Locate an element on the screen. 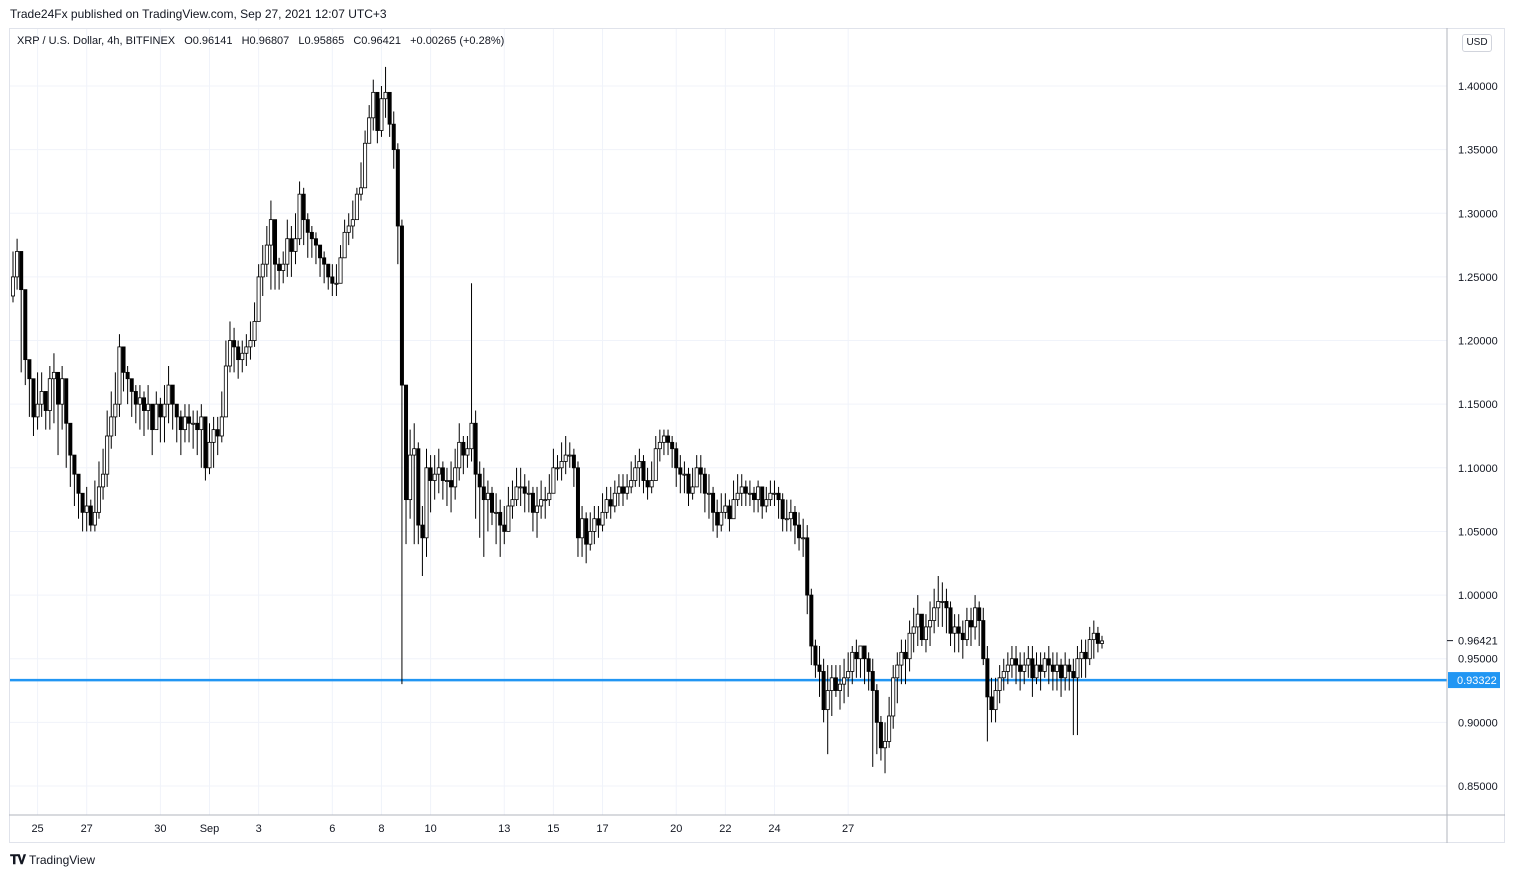 The width and height of the screenshot is (1515, 878). time-tick-label: 17 is located at coordinates (602, 829).